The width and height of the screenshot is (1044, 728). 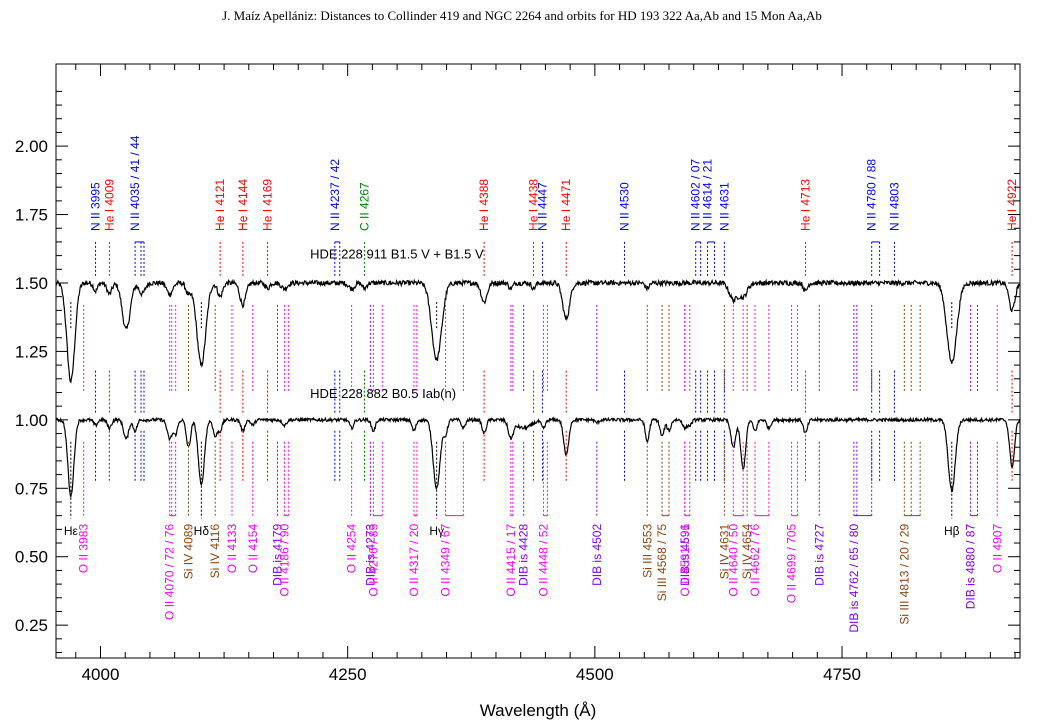 I want to click on line-label-bottom-24: O II 4591 / 96, so click(x=685, y=560).